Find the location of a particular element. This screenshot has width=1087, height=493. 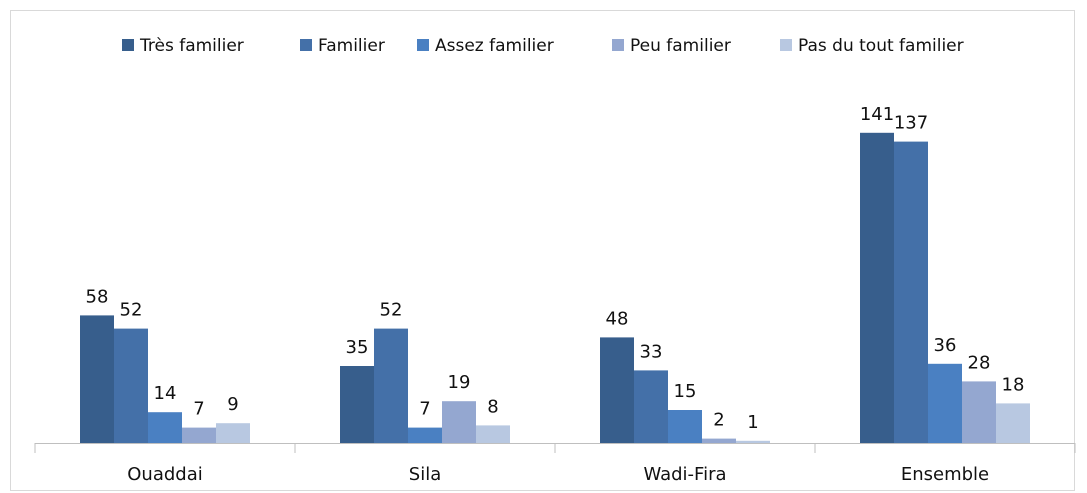

data-label: 9 is located at coordinates (232, 404).